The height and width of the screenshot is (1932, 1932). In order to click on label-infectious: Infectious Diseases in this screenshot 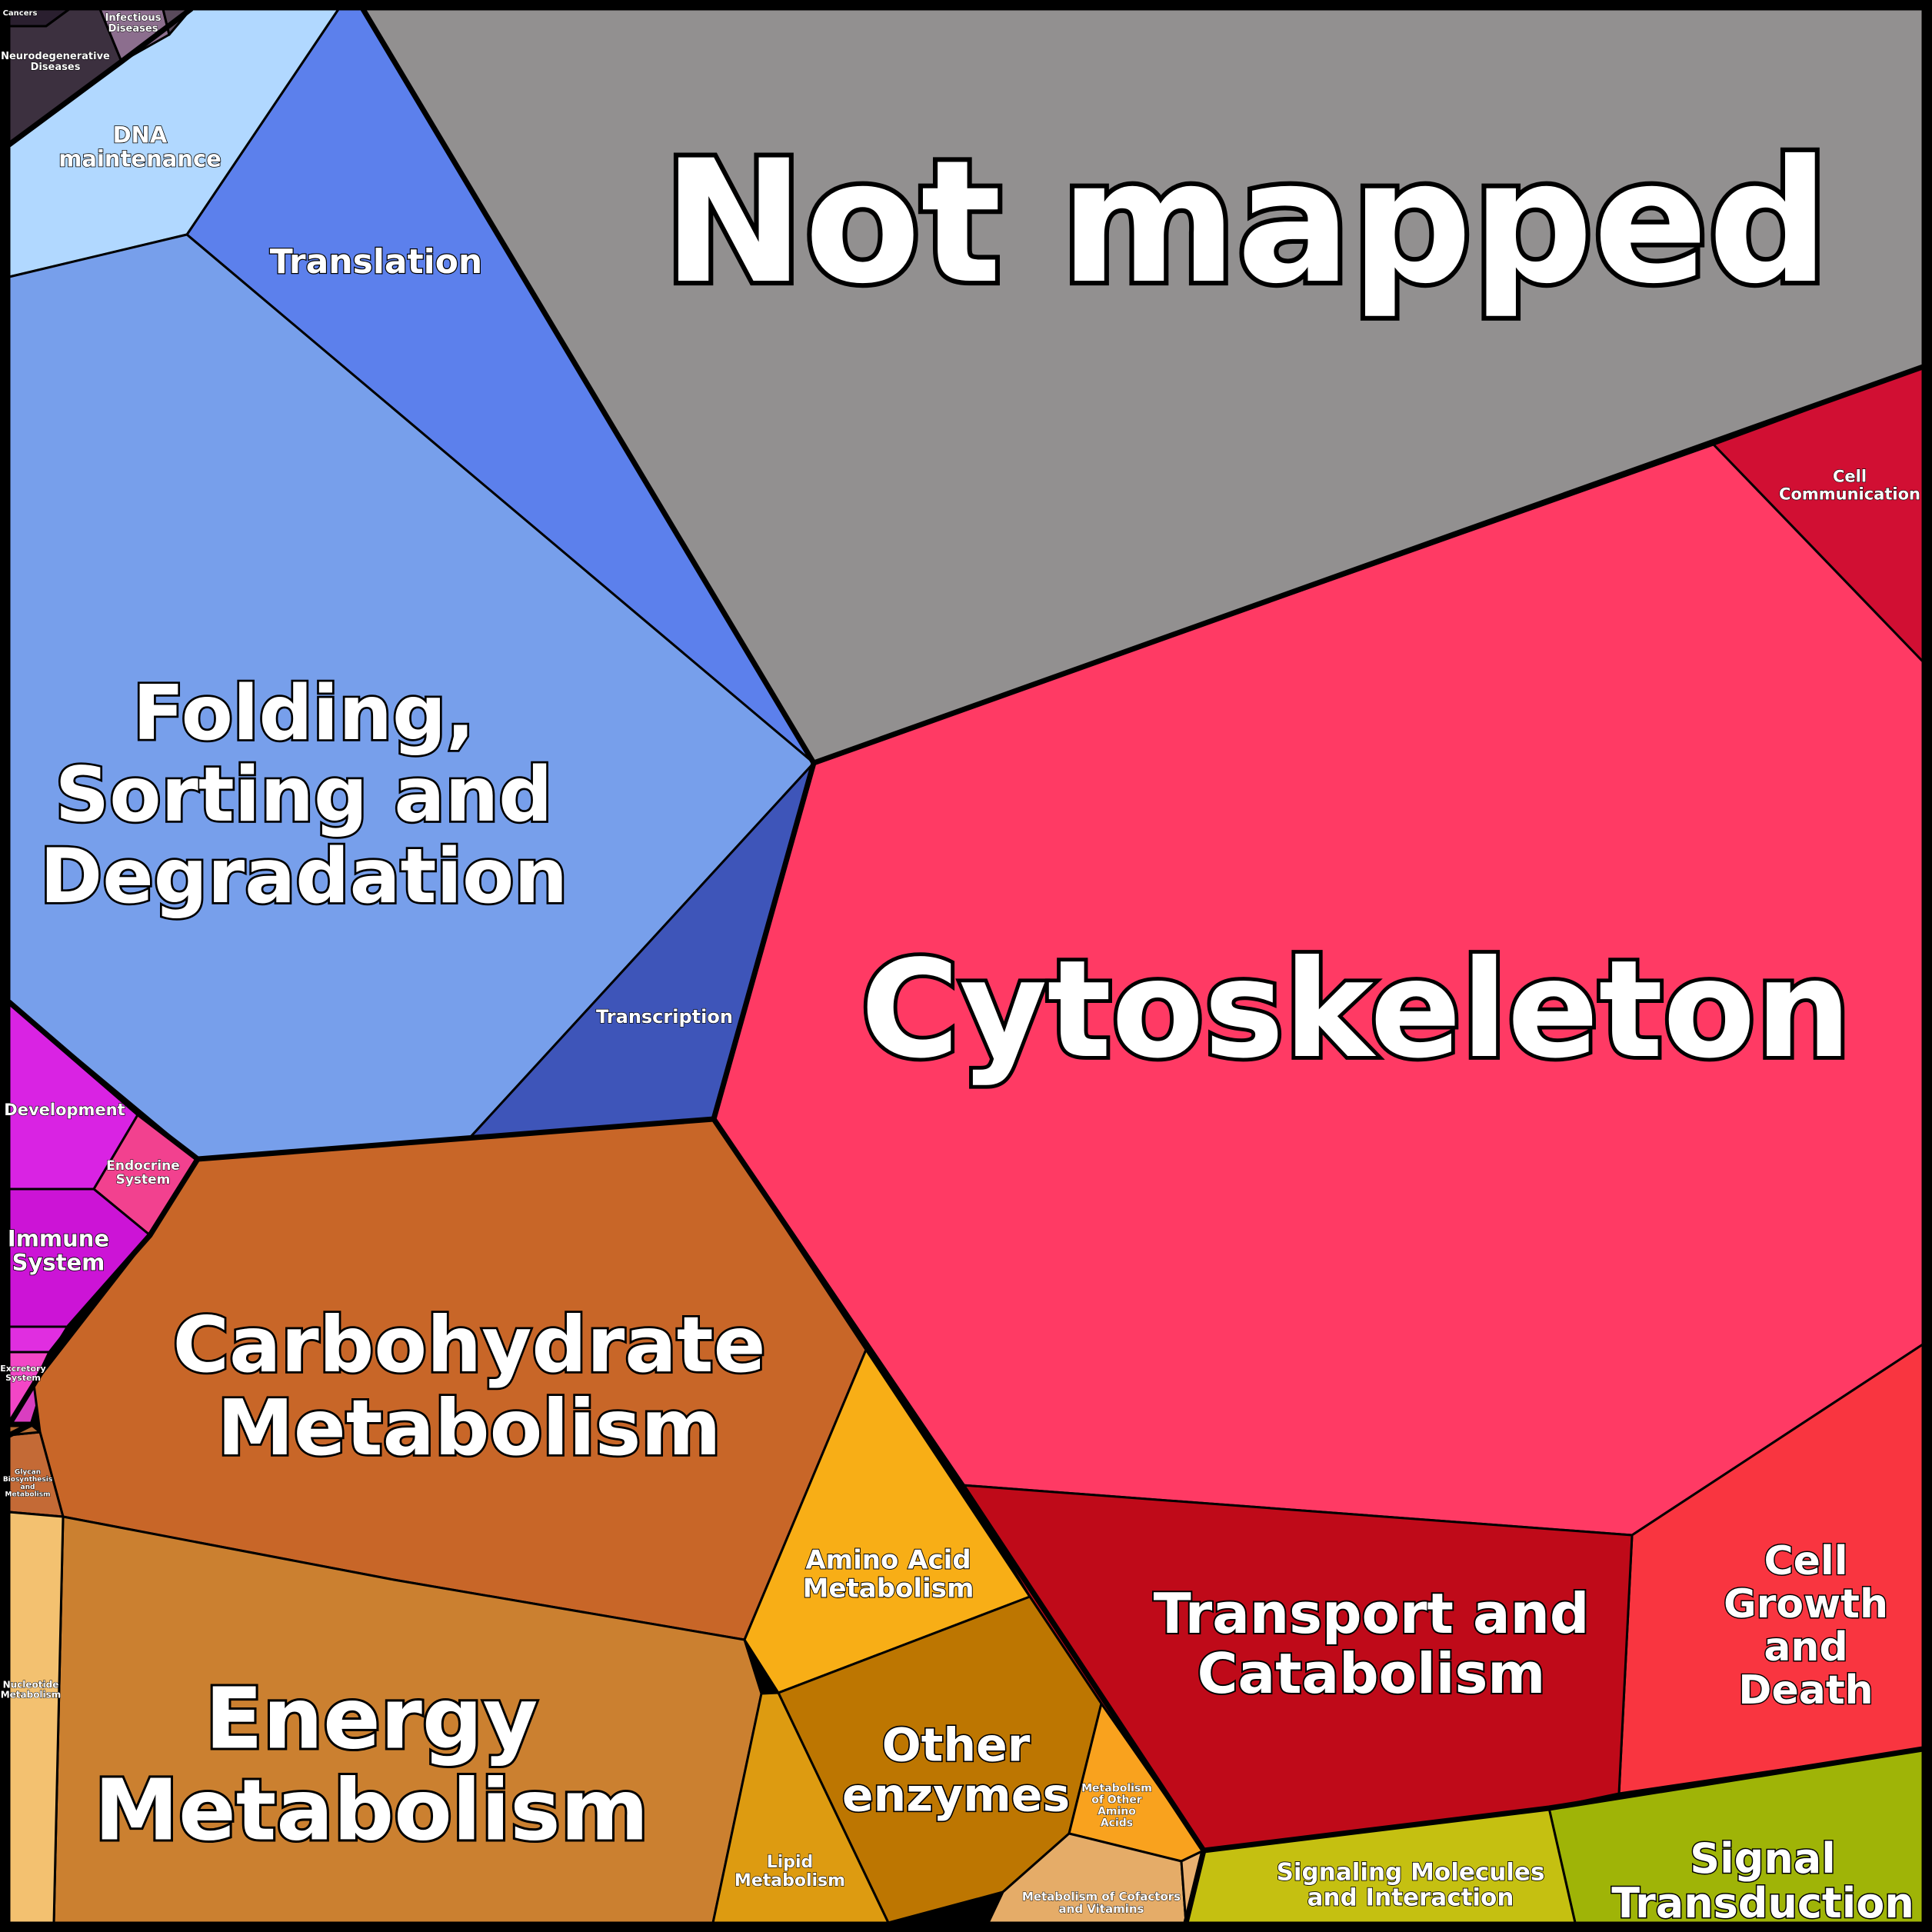, I will do `click(133, 23)`.